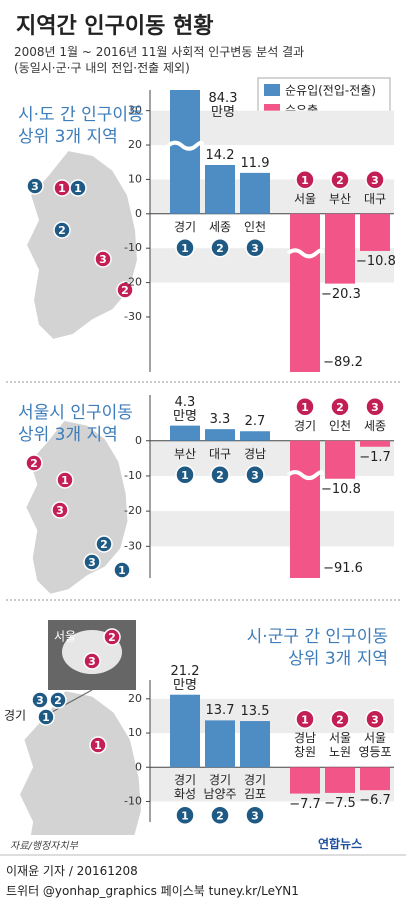 This screenshot has height=910, width=406. What do you see at coordinates (220, 420) in the screenshot?
I see `value-label: 3.3` at bounding box center [220, 420].